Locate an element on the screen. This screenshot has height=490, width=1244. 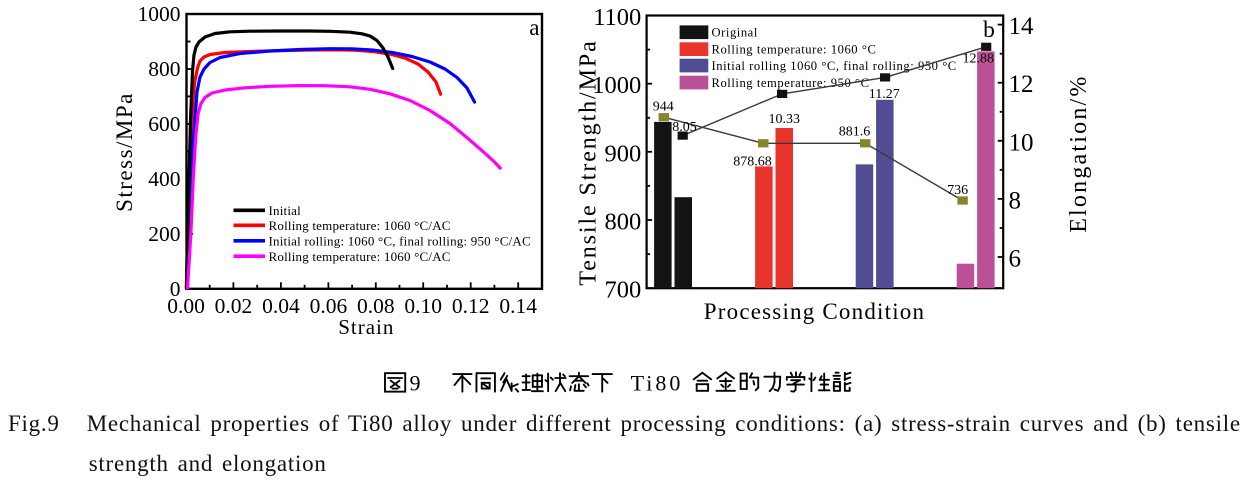
svg-text: 881.6 is located at coordinates (855, 132).